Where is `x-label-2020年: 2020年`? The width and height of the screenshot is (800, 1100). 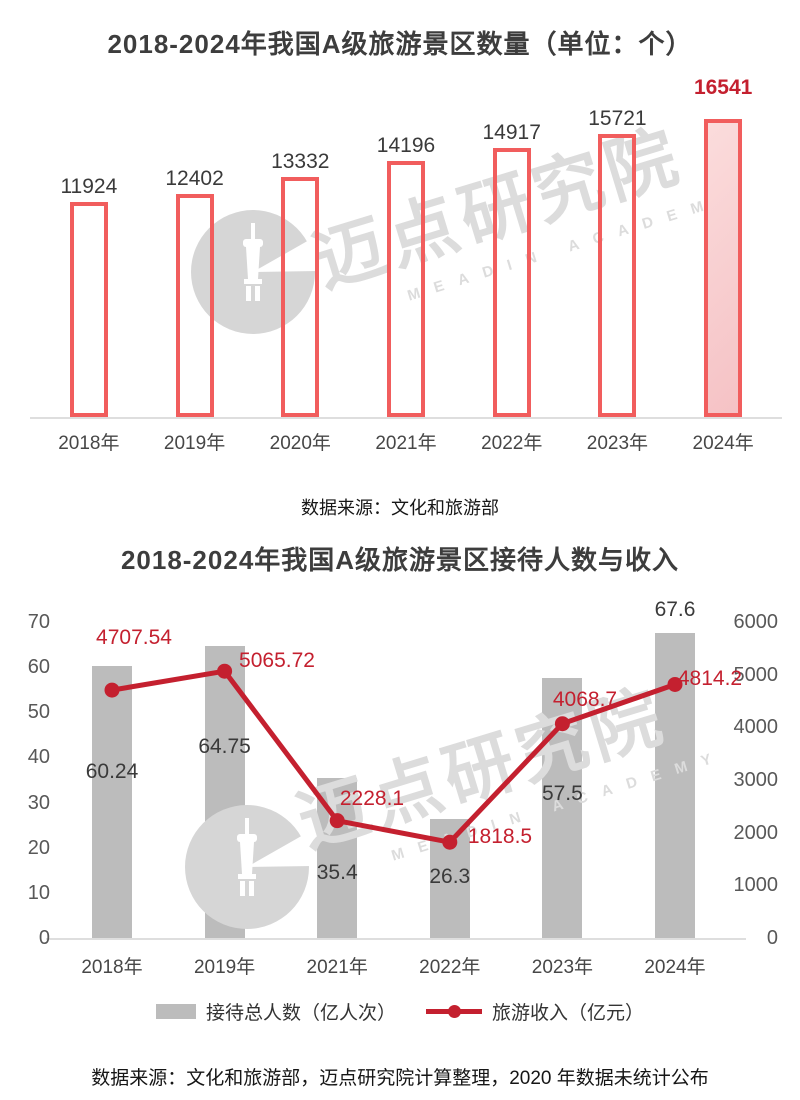 x-label-2020年: 2020年 is located at coordinates (300, 443).